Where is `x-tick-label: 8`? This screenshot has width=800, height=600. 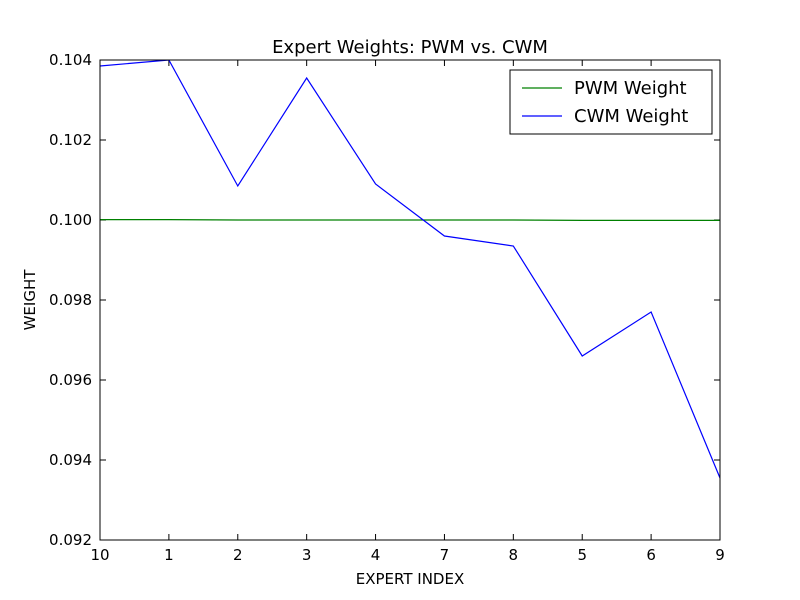 x-tick-label: 8 is located at coordinates (514, 555).